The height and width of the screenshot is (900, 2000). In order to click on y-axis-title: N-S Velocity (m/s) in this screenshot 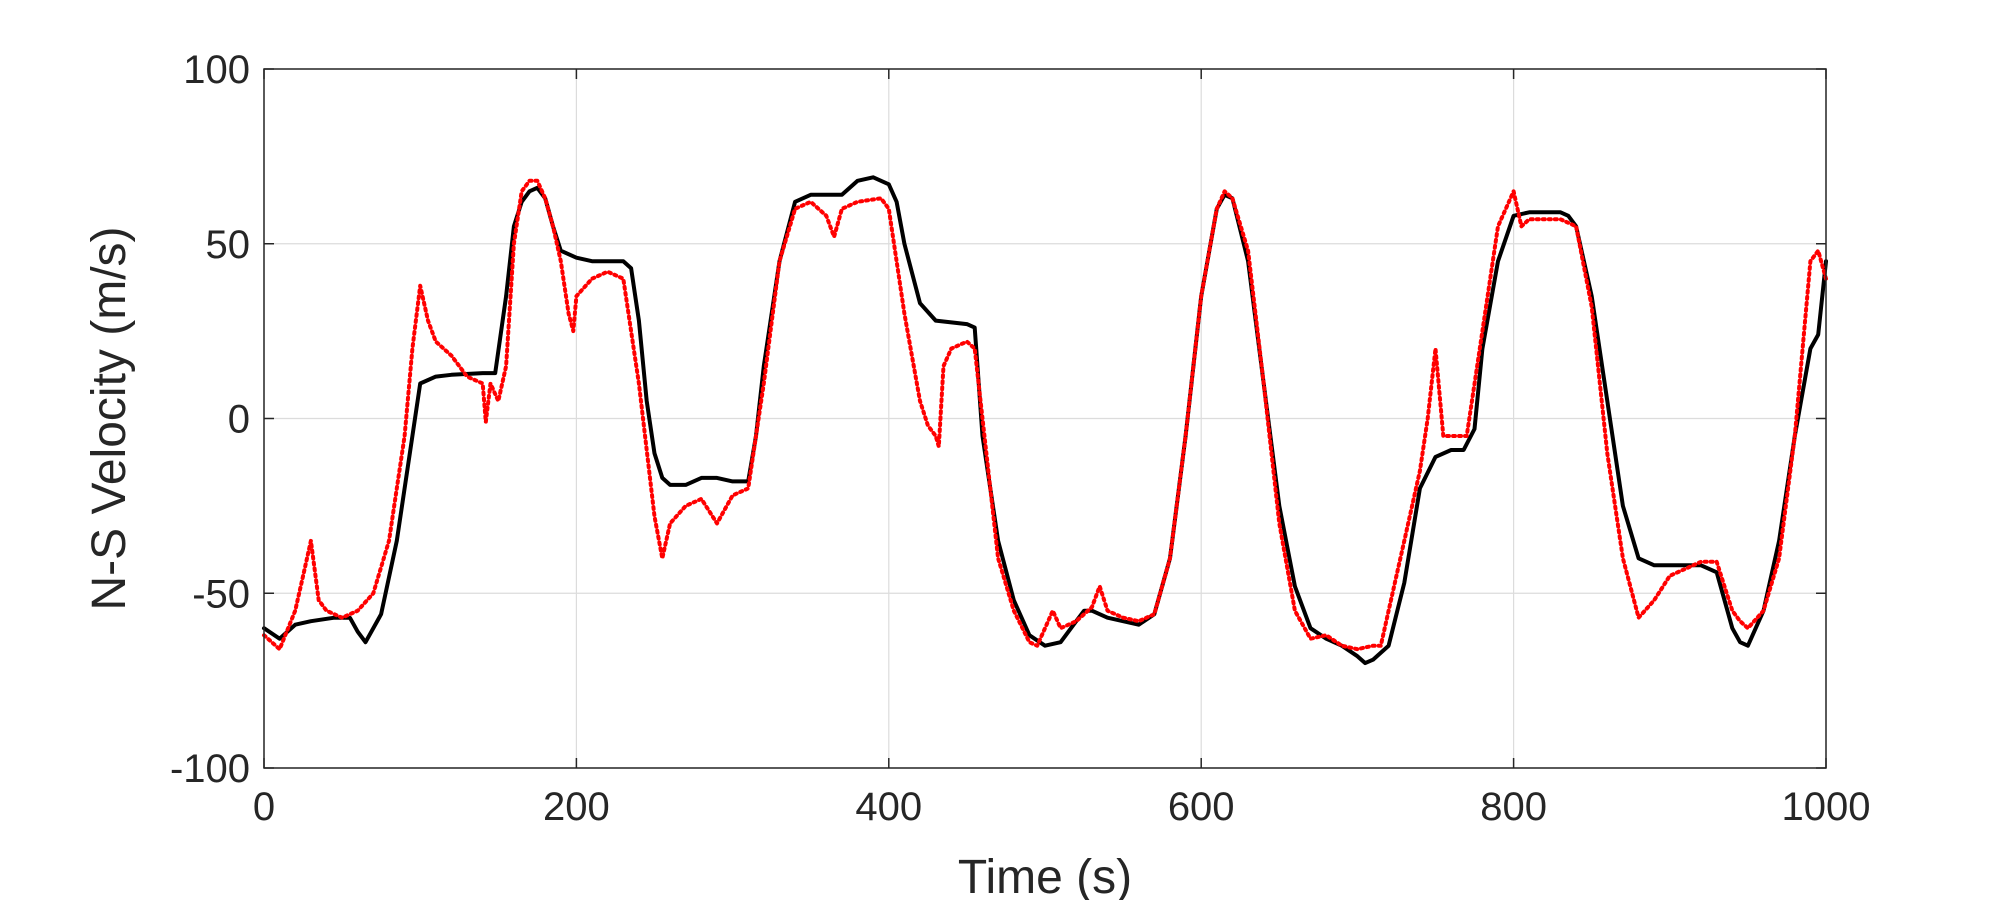, I will do `click(109, 418)`.